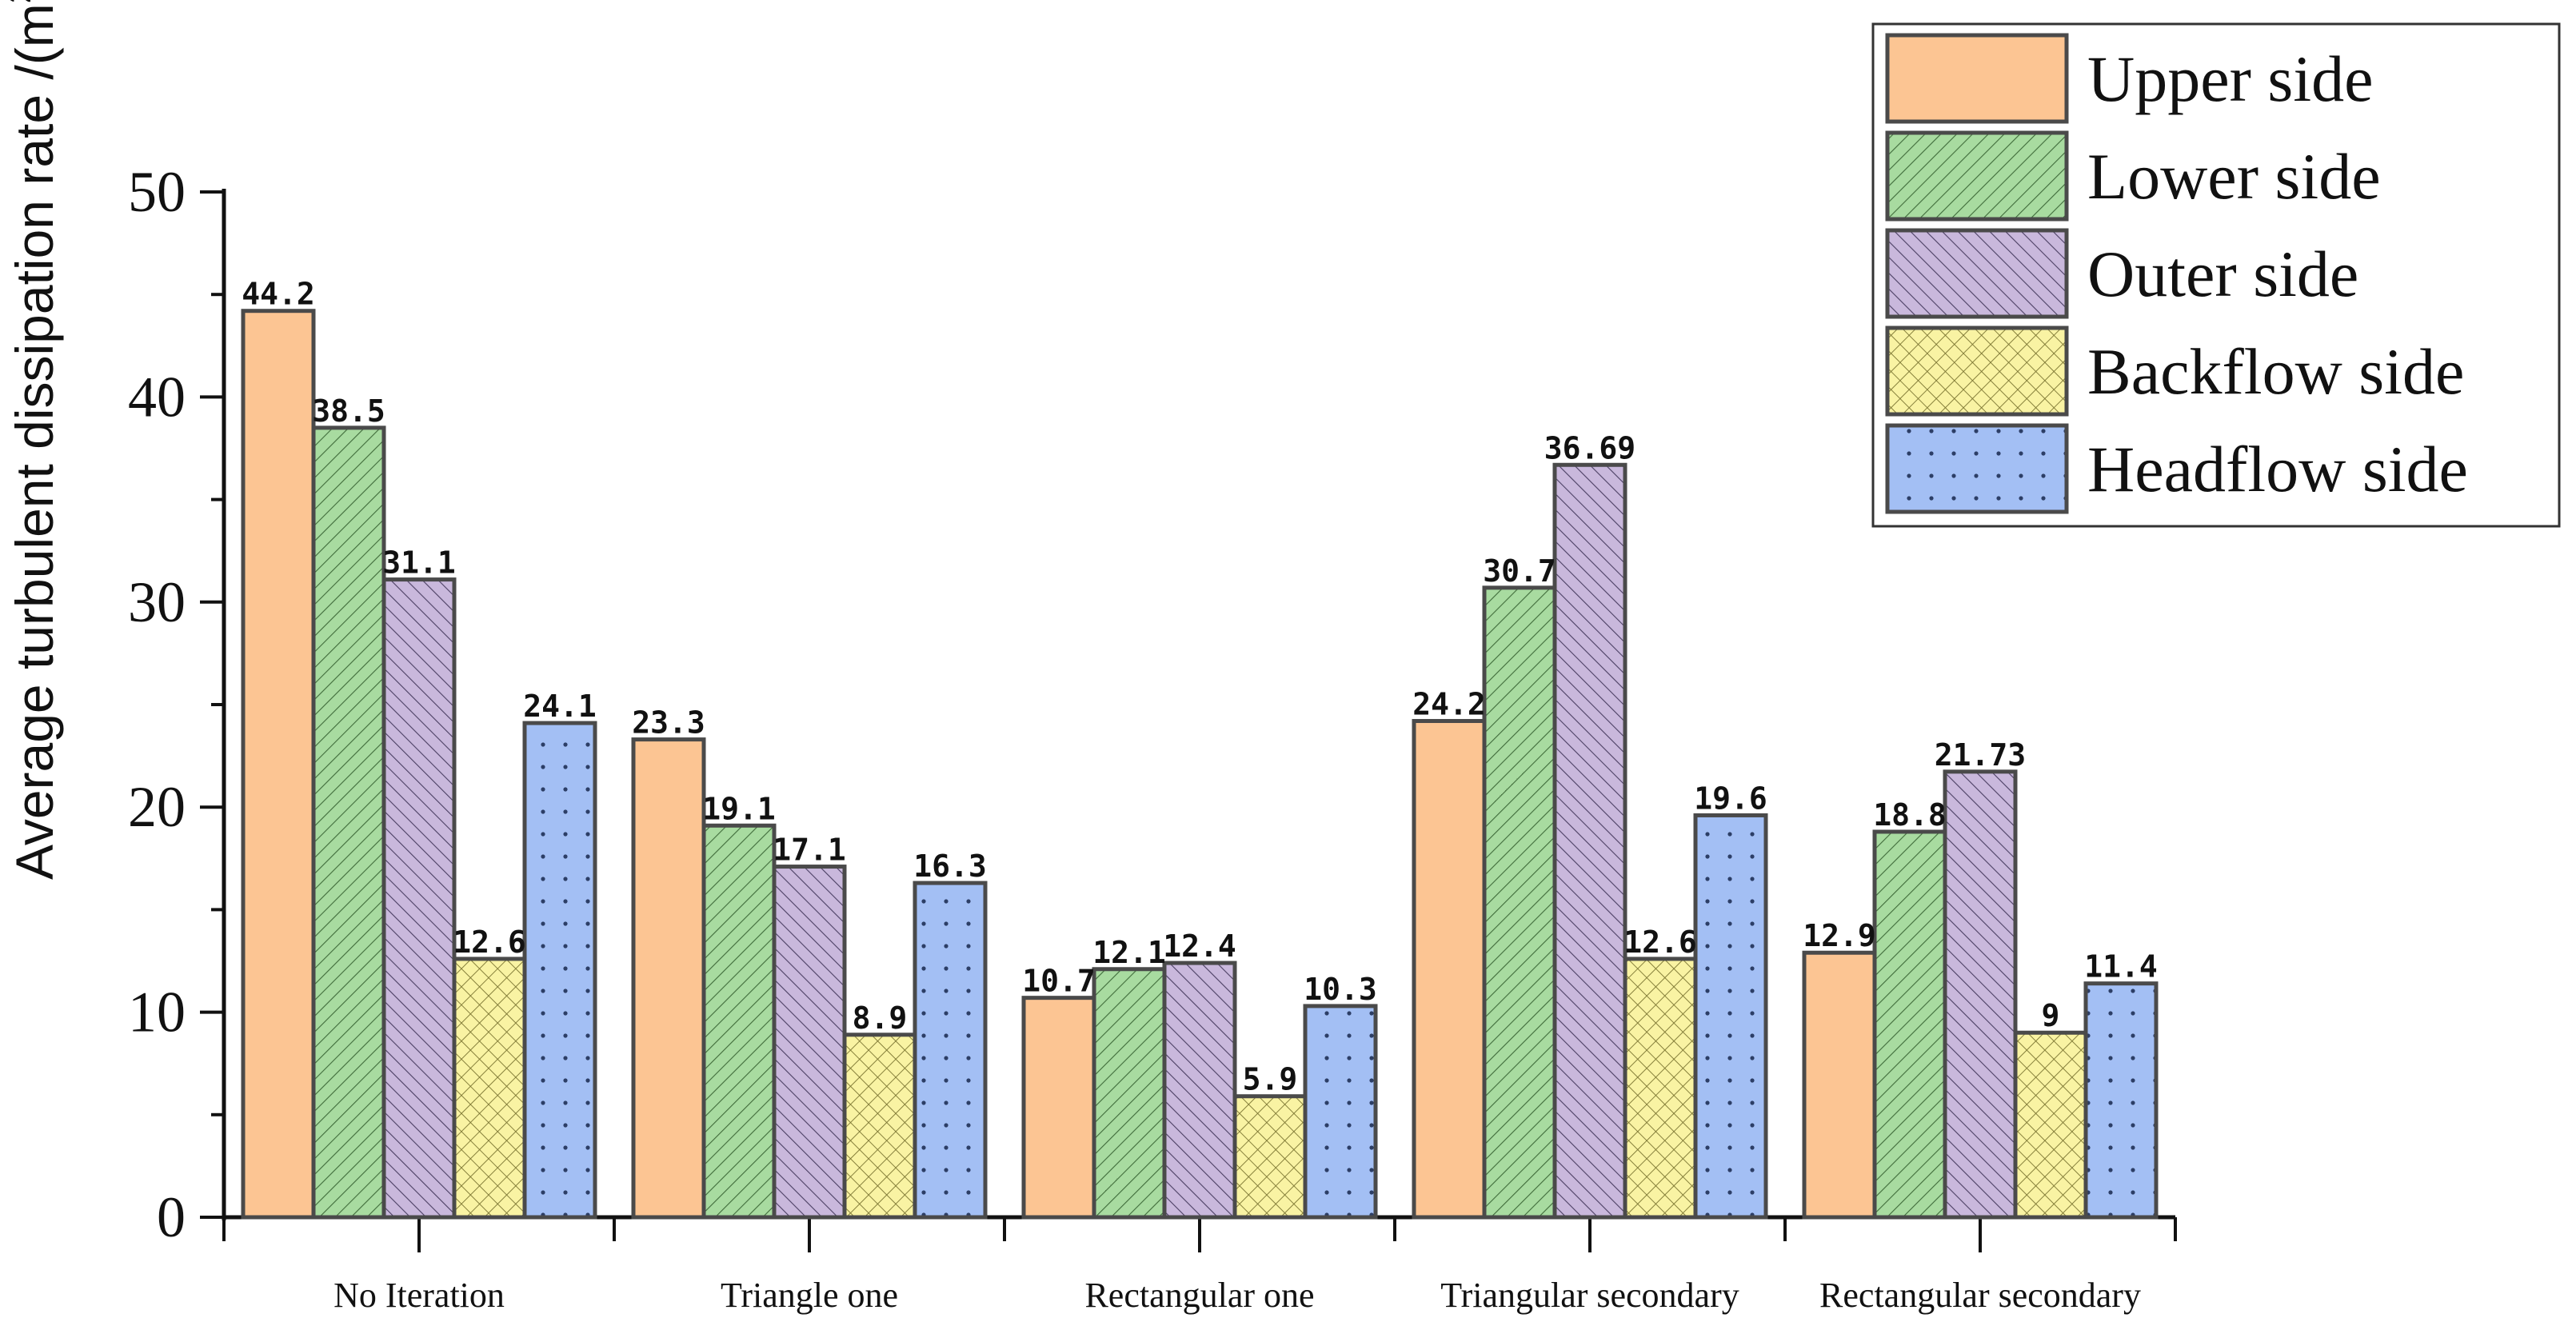 The width and height of the screenshot is (2576, 1330). What do you see at coordinates (2278, 469) in the screenshot?
I see `legend-label: Headflow side` at bounding box center [2278, 469].